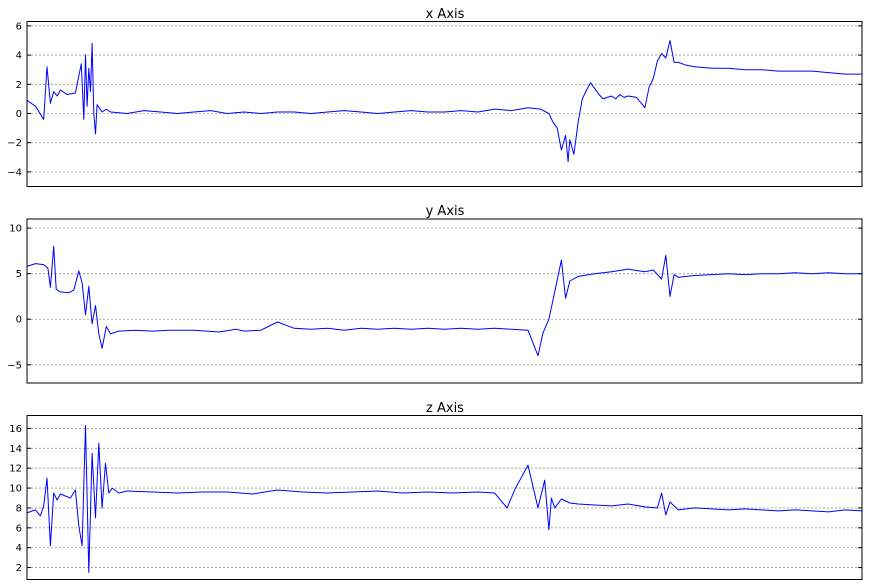 Image resolution: width=870 pixels, height=587 pixels. I want to click on z-axis-panel-y-tick-label: 4, so click(19, 548).